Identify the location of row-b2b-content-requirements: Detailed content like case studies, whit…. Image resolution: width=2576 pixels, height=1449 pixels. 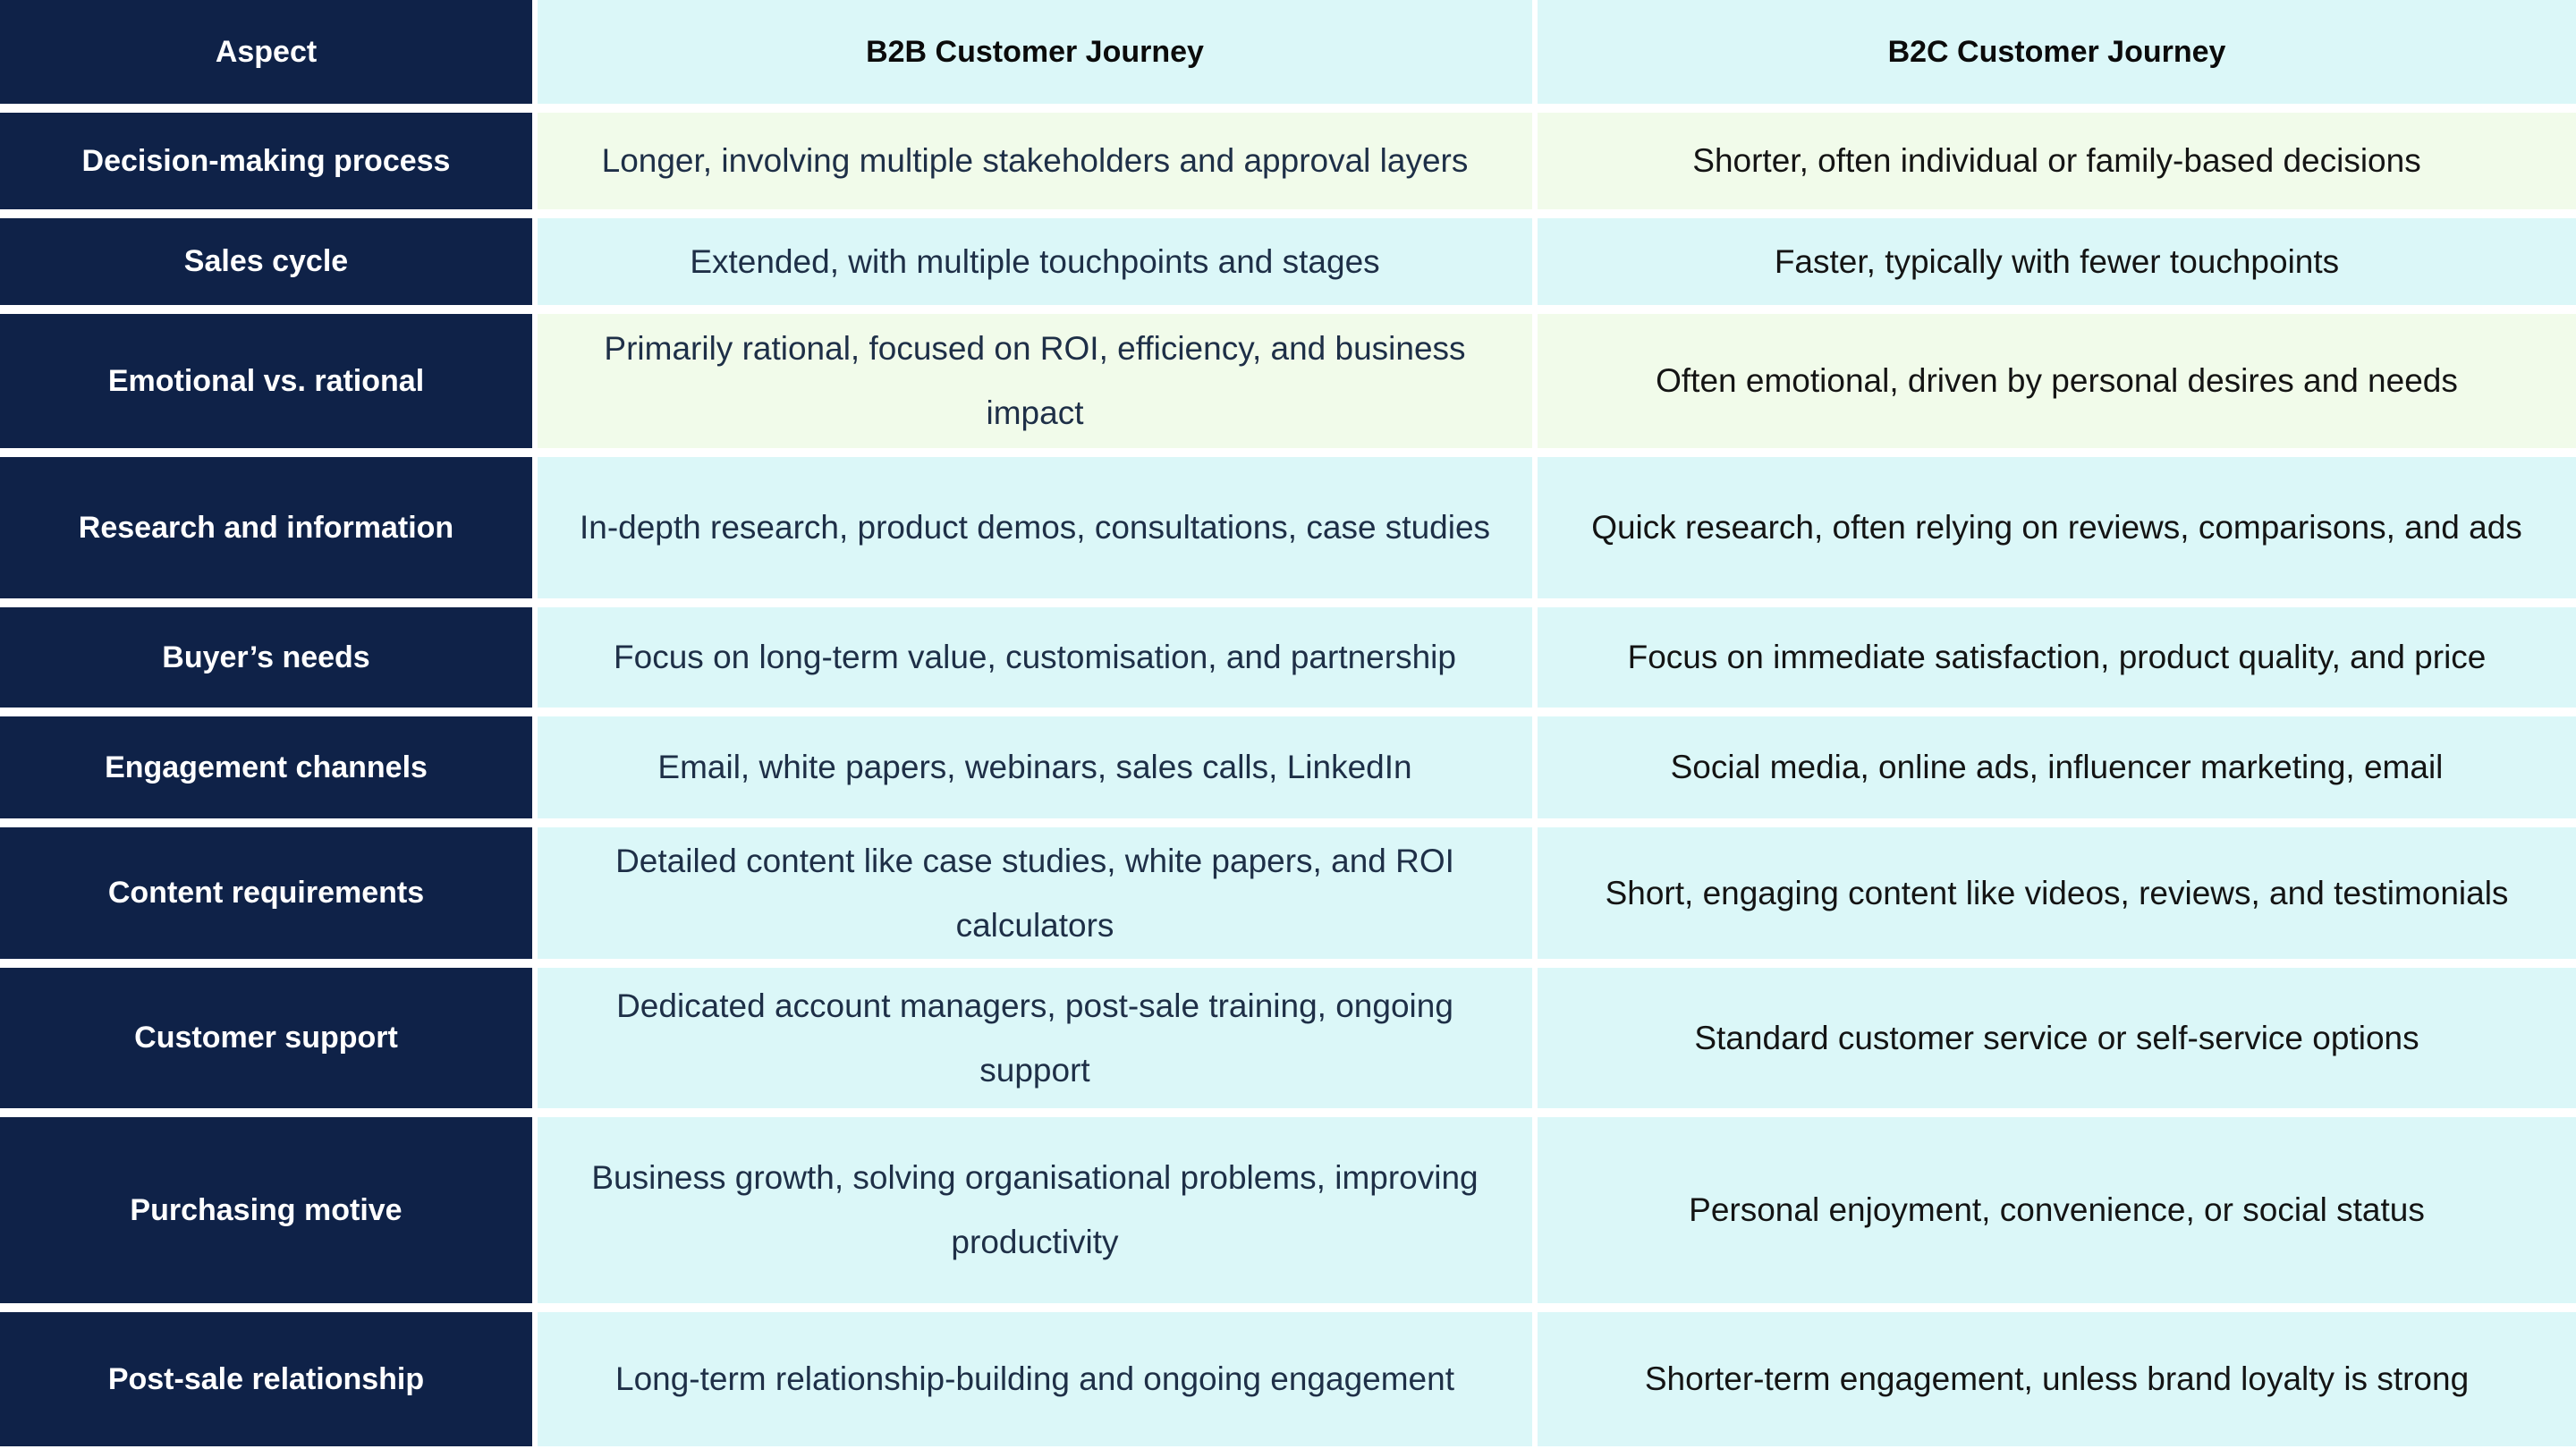
(1035, 893).